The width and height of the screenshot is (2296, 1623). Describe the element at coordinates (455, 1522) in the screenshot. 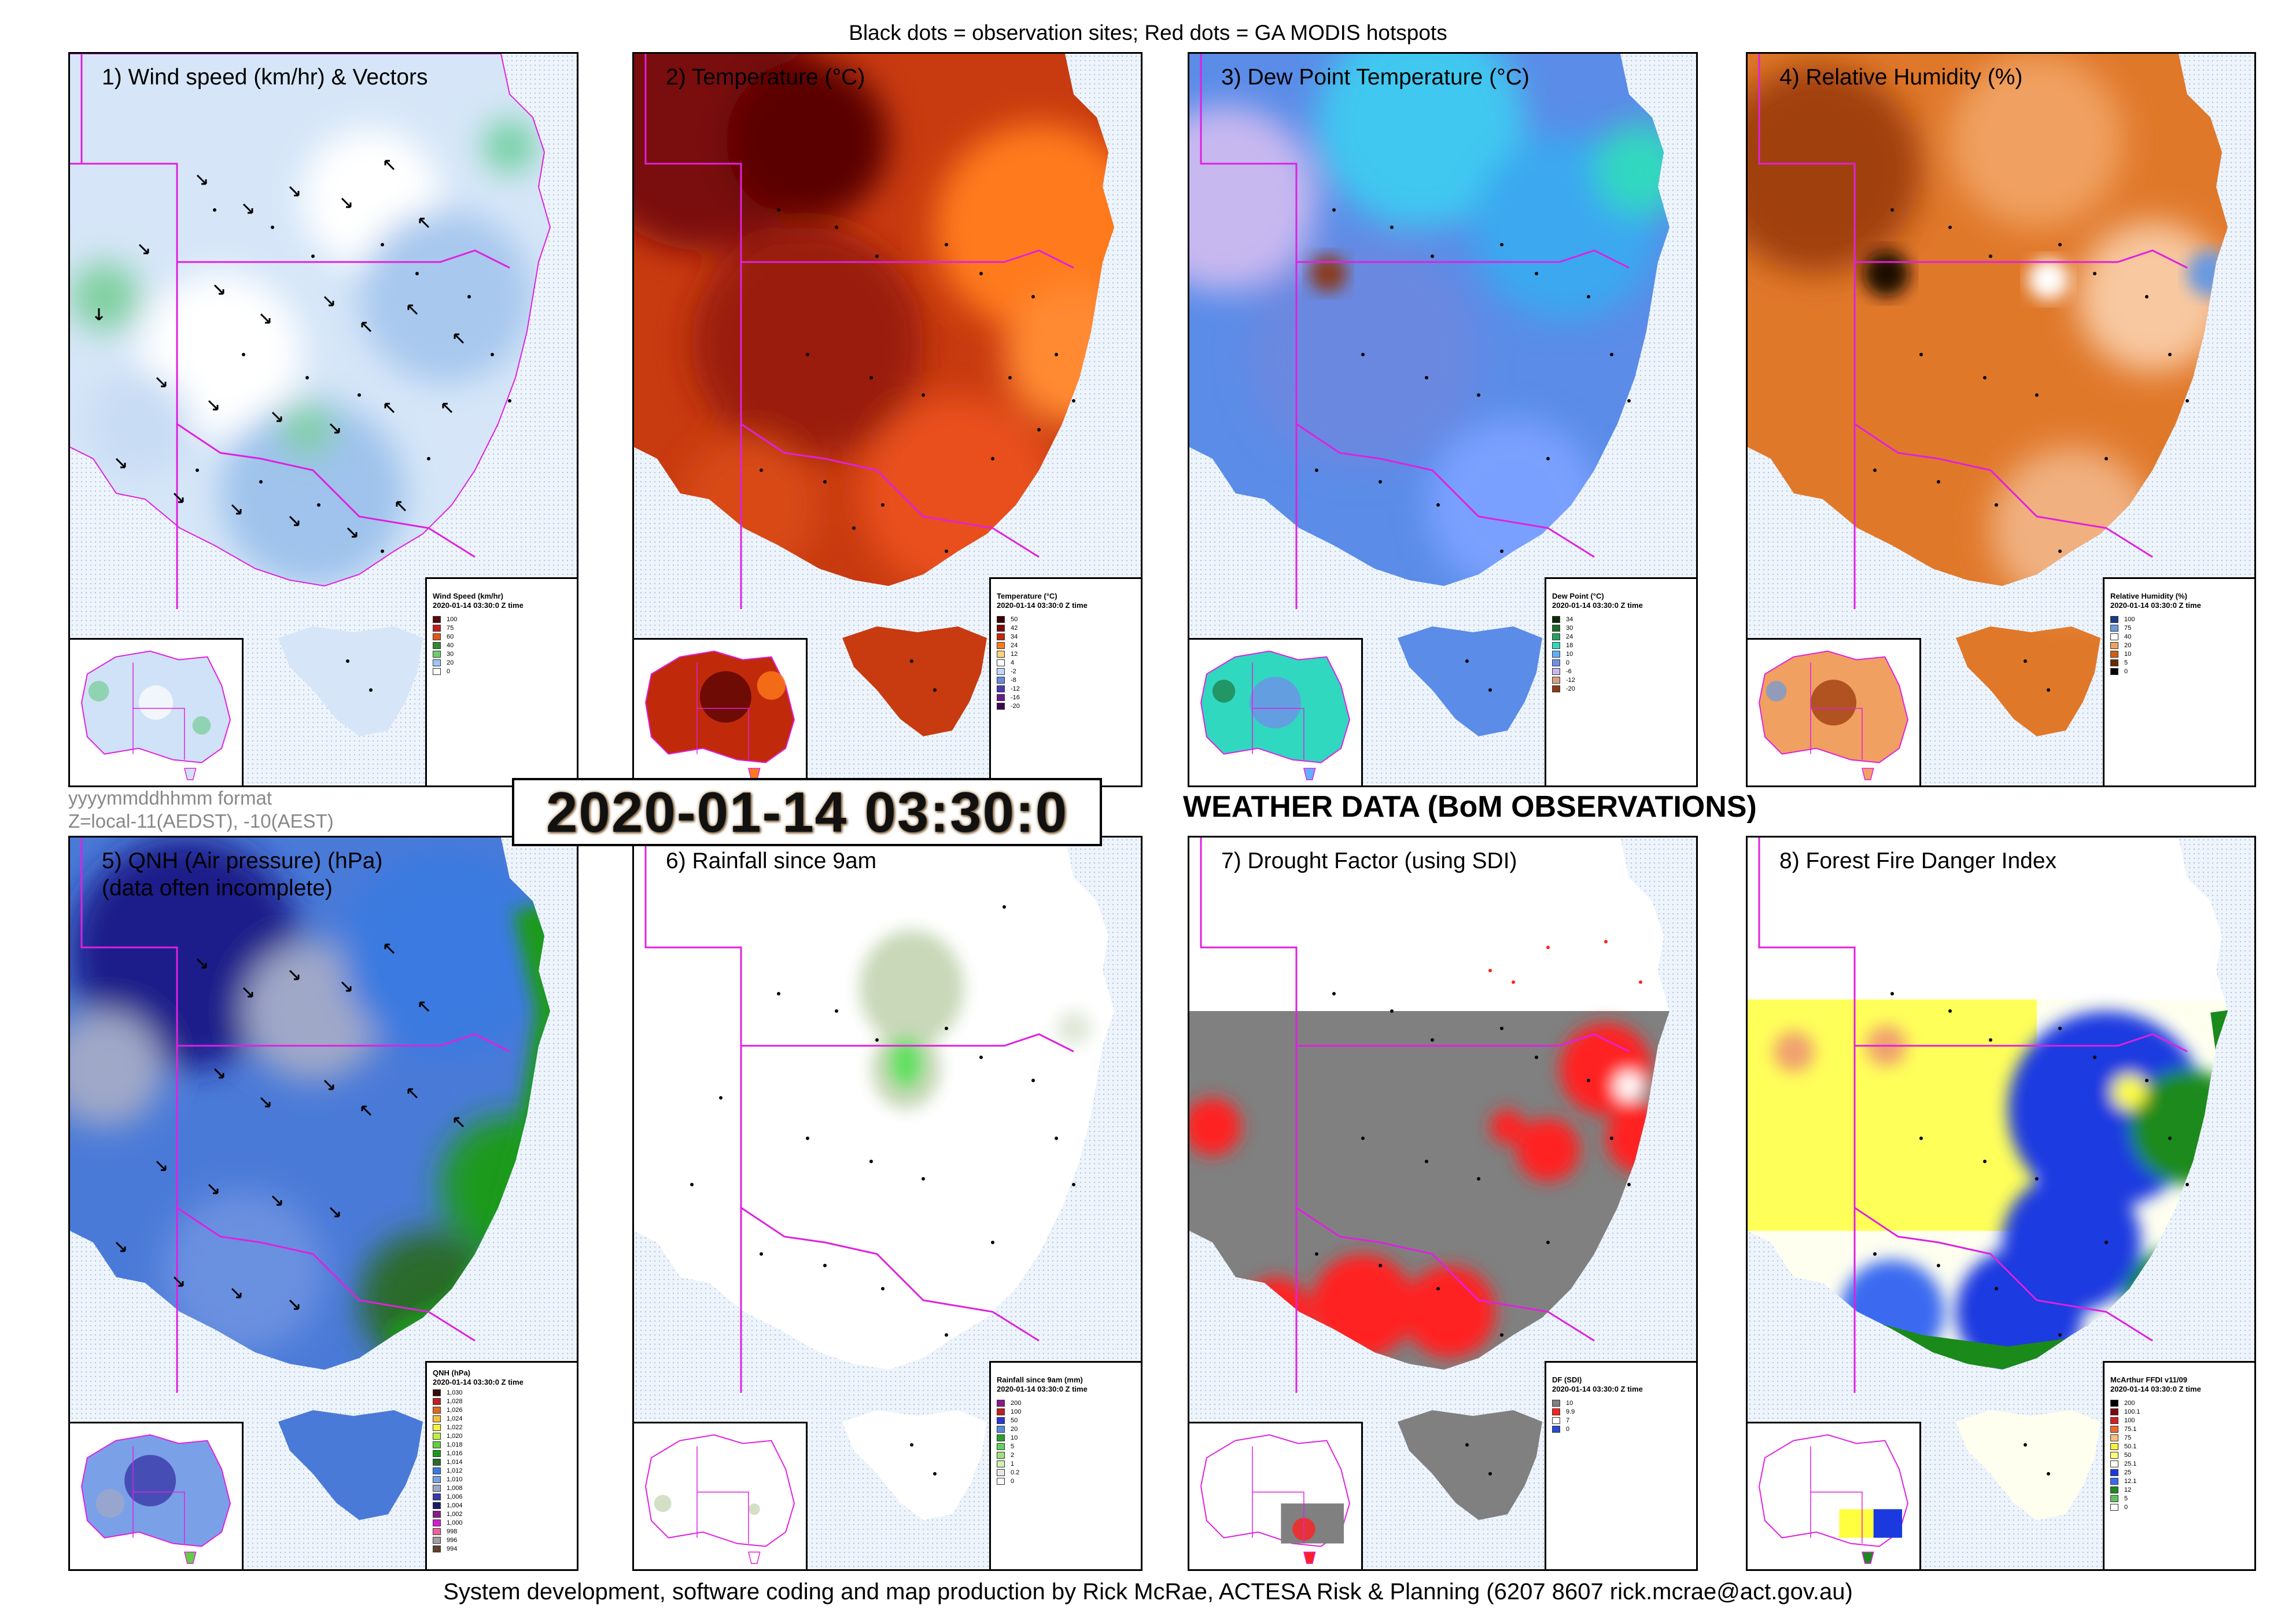

I see `legend-label: 1,000` at that location.